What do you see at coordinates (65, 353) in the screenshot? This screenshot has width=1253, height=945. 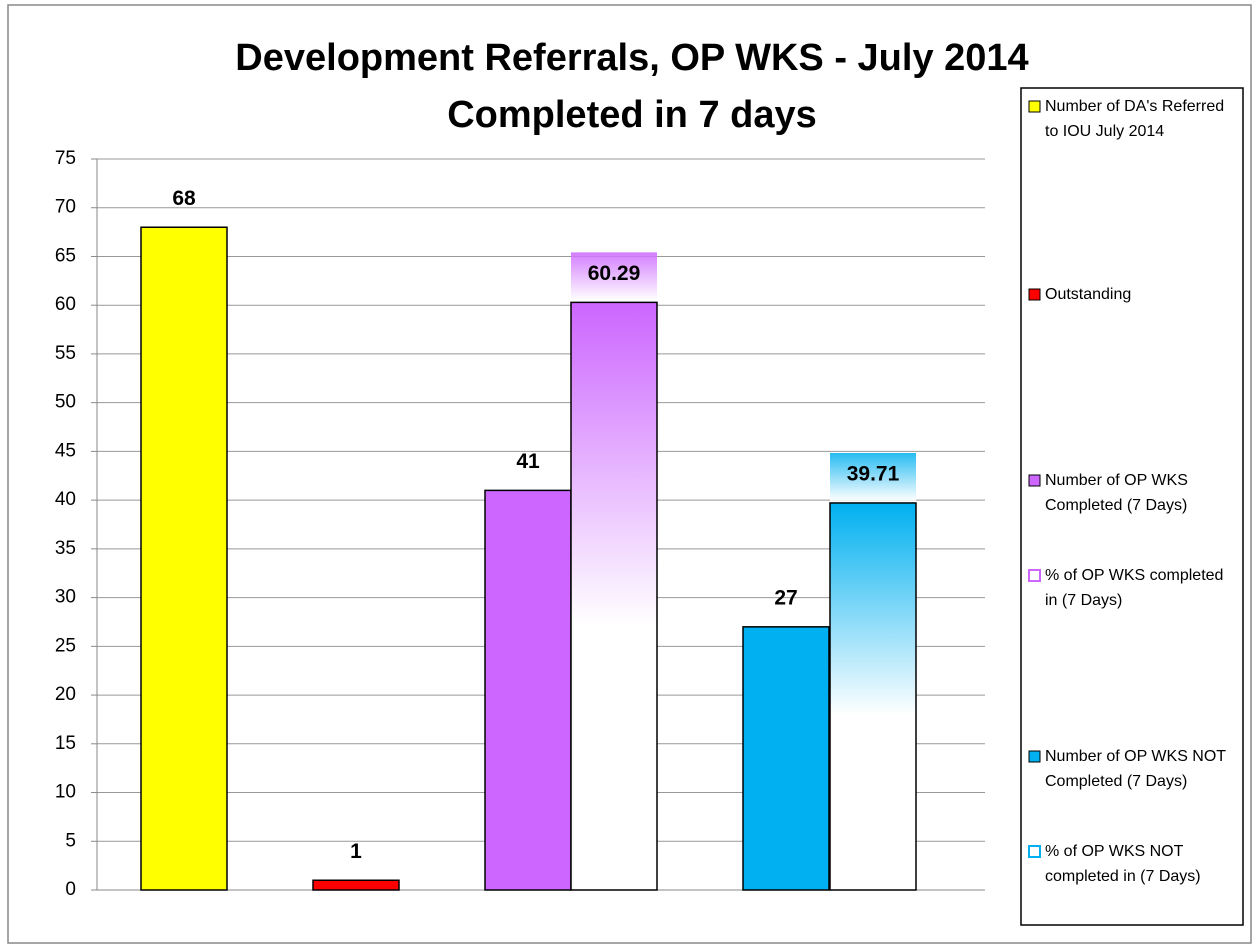 I see `y-tick-label: 55` at bounding box center [65, 353].